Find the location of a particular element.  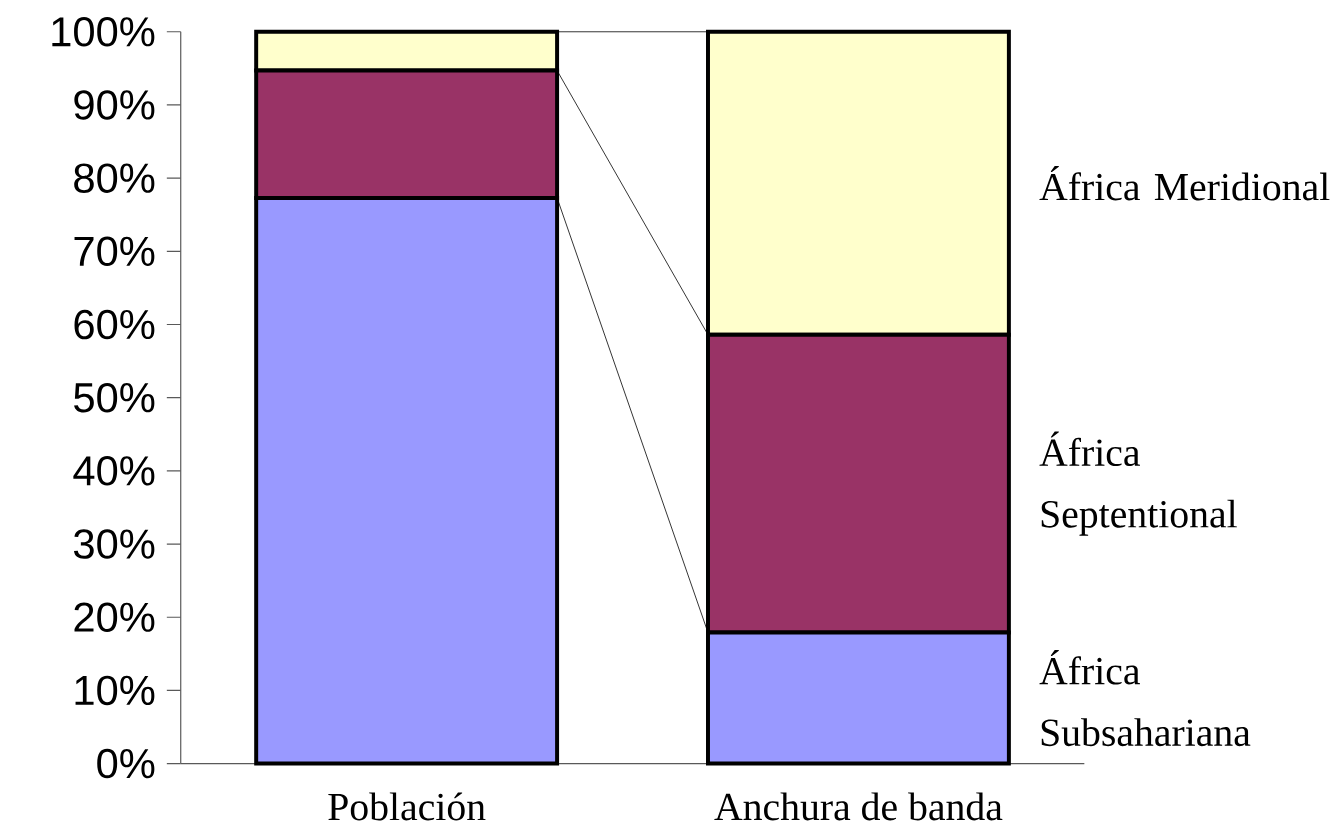

x-tick-label: Población is located at coordinates (407, 806).